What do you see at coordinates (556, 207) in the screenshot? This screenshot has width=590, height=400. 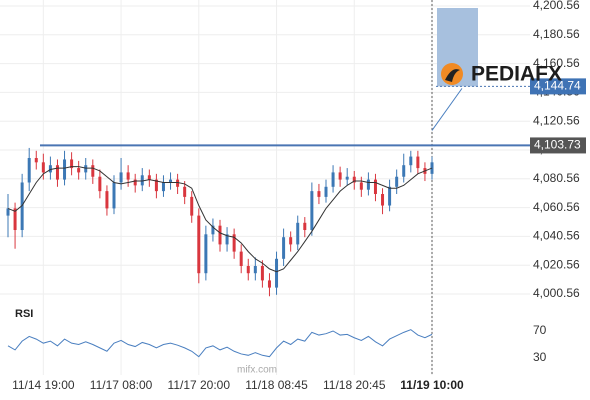 I see `y-tick-label: 4,060.56` at bounding box center [556, 207].